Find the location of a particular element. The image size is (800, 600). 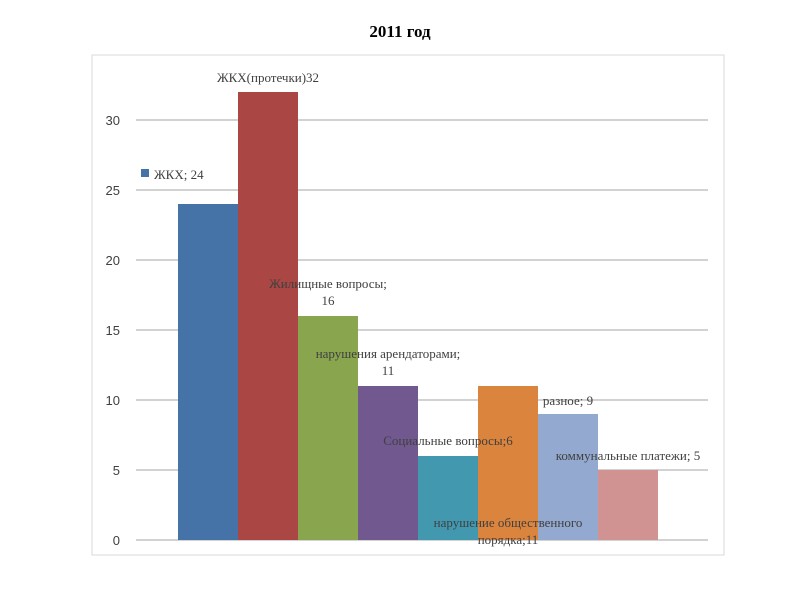

data-label: Жилищные вопросы; is located at coordinates (328, 283).